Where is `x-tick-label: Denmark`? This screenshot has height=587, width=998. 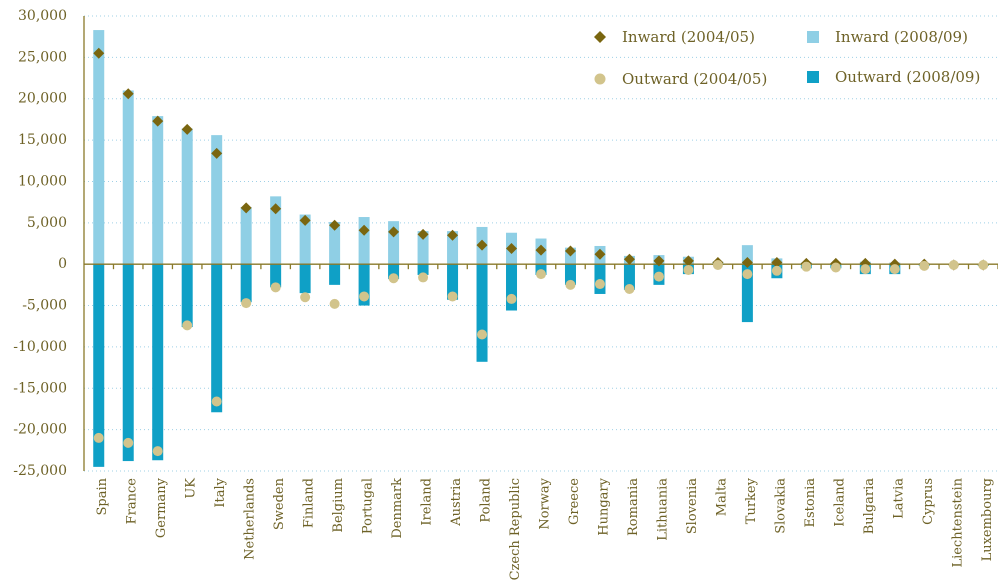 x-tick-label: Denmark is located at coordinates (397, 508).